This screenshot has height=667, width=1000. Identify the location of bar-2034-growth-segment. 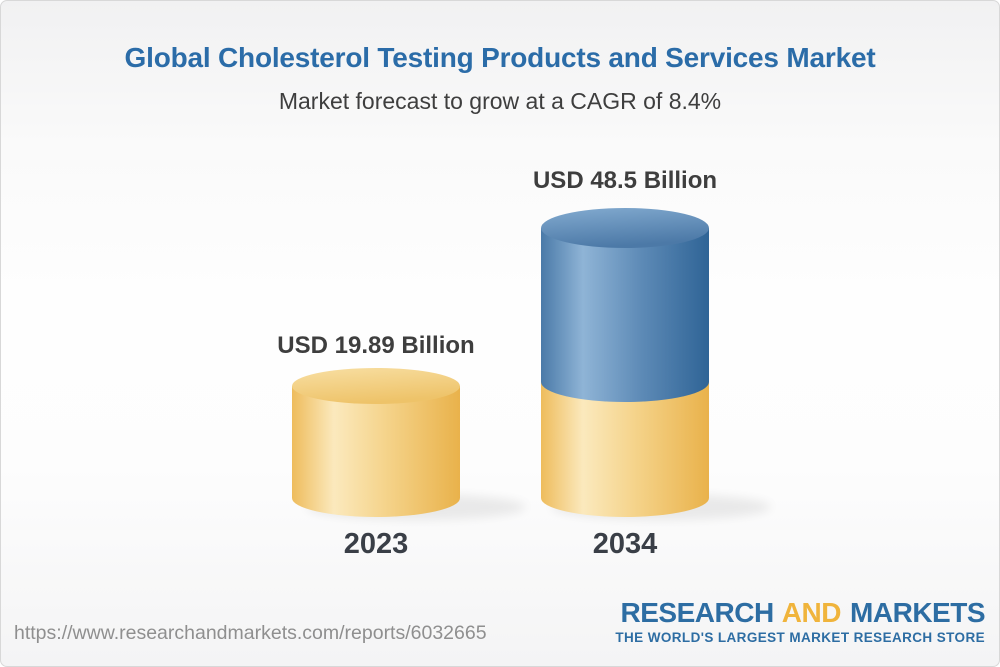
(625, 315).